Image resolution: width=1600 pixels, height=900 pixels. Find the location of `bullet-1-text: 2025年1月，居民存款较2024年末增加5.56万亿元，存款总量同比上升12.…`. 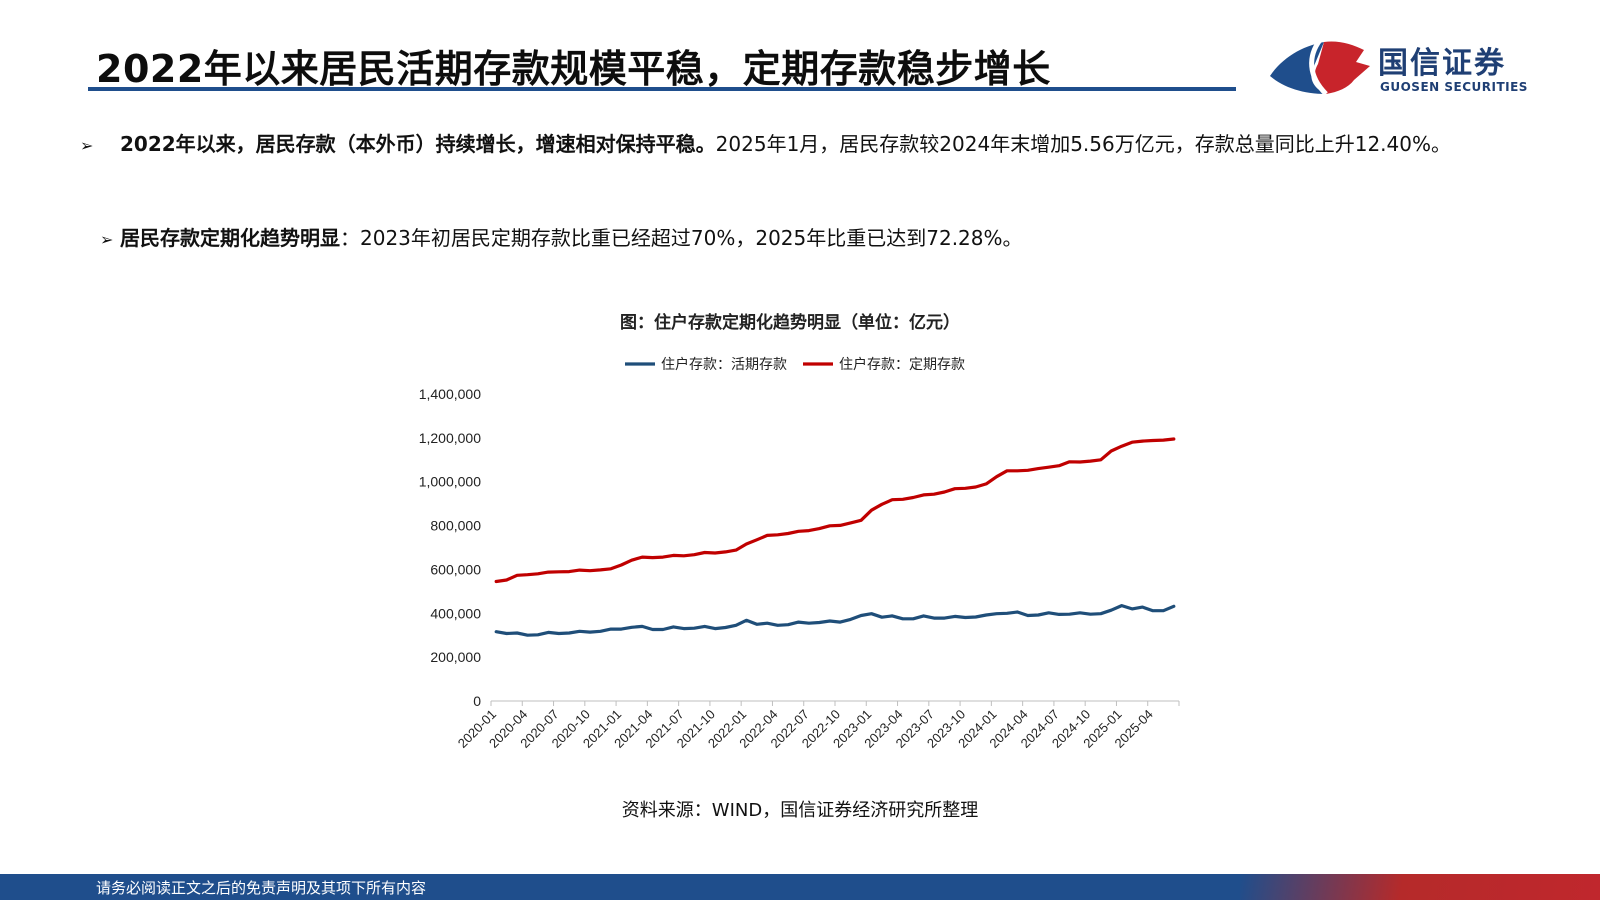

bullet-1-text: 2025年1月，居民存款较2024年末增加5.56万亿元，存款总量同比上升12.… is located at coordinates (1083, 144).